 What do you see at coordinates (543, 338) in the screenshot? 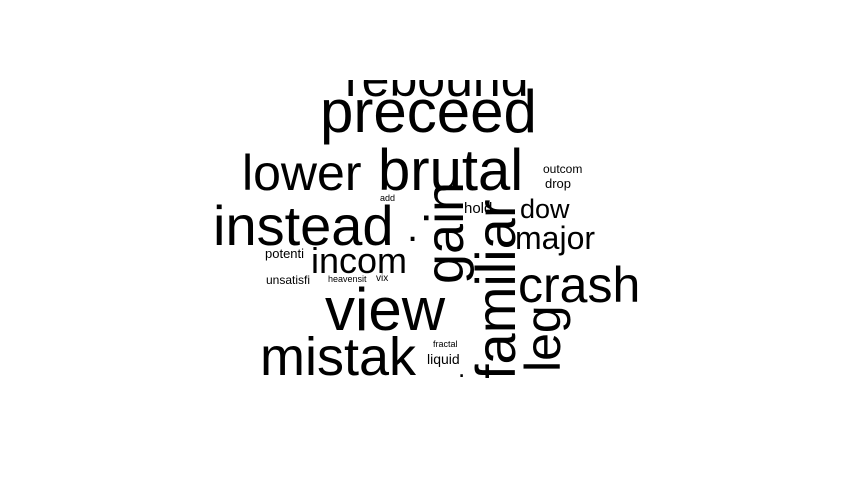
I see `word-leg: leg` at bounding box center [543, 338].